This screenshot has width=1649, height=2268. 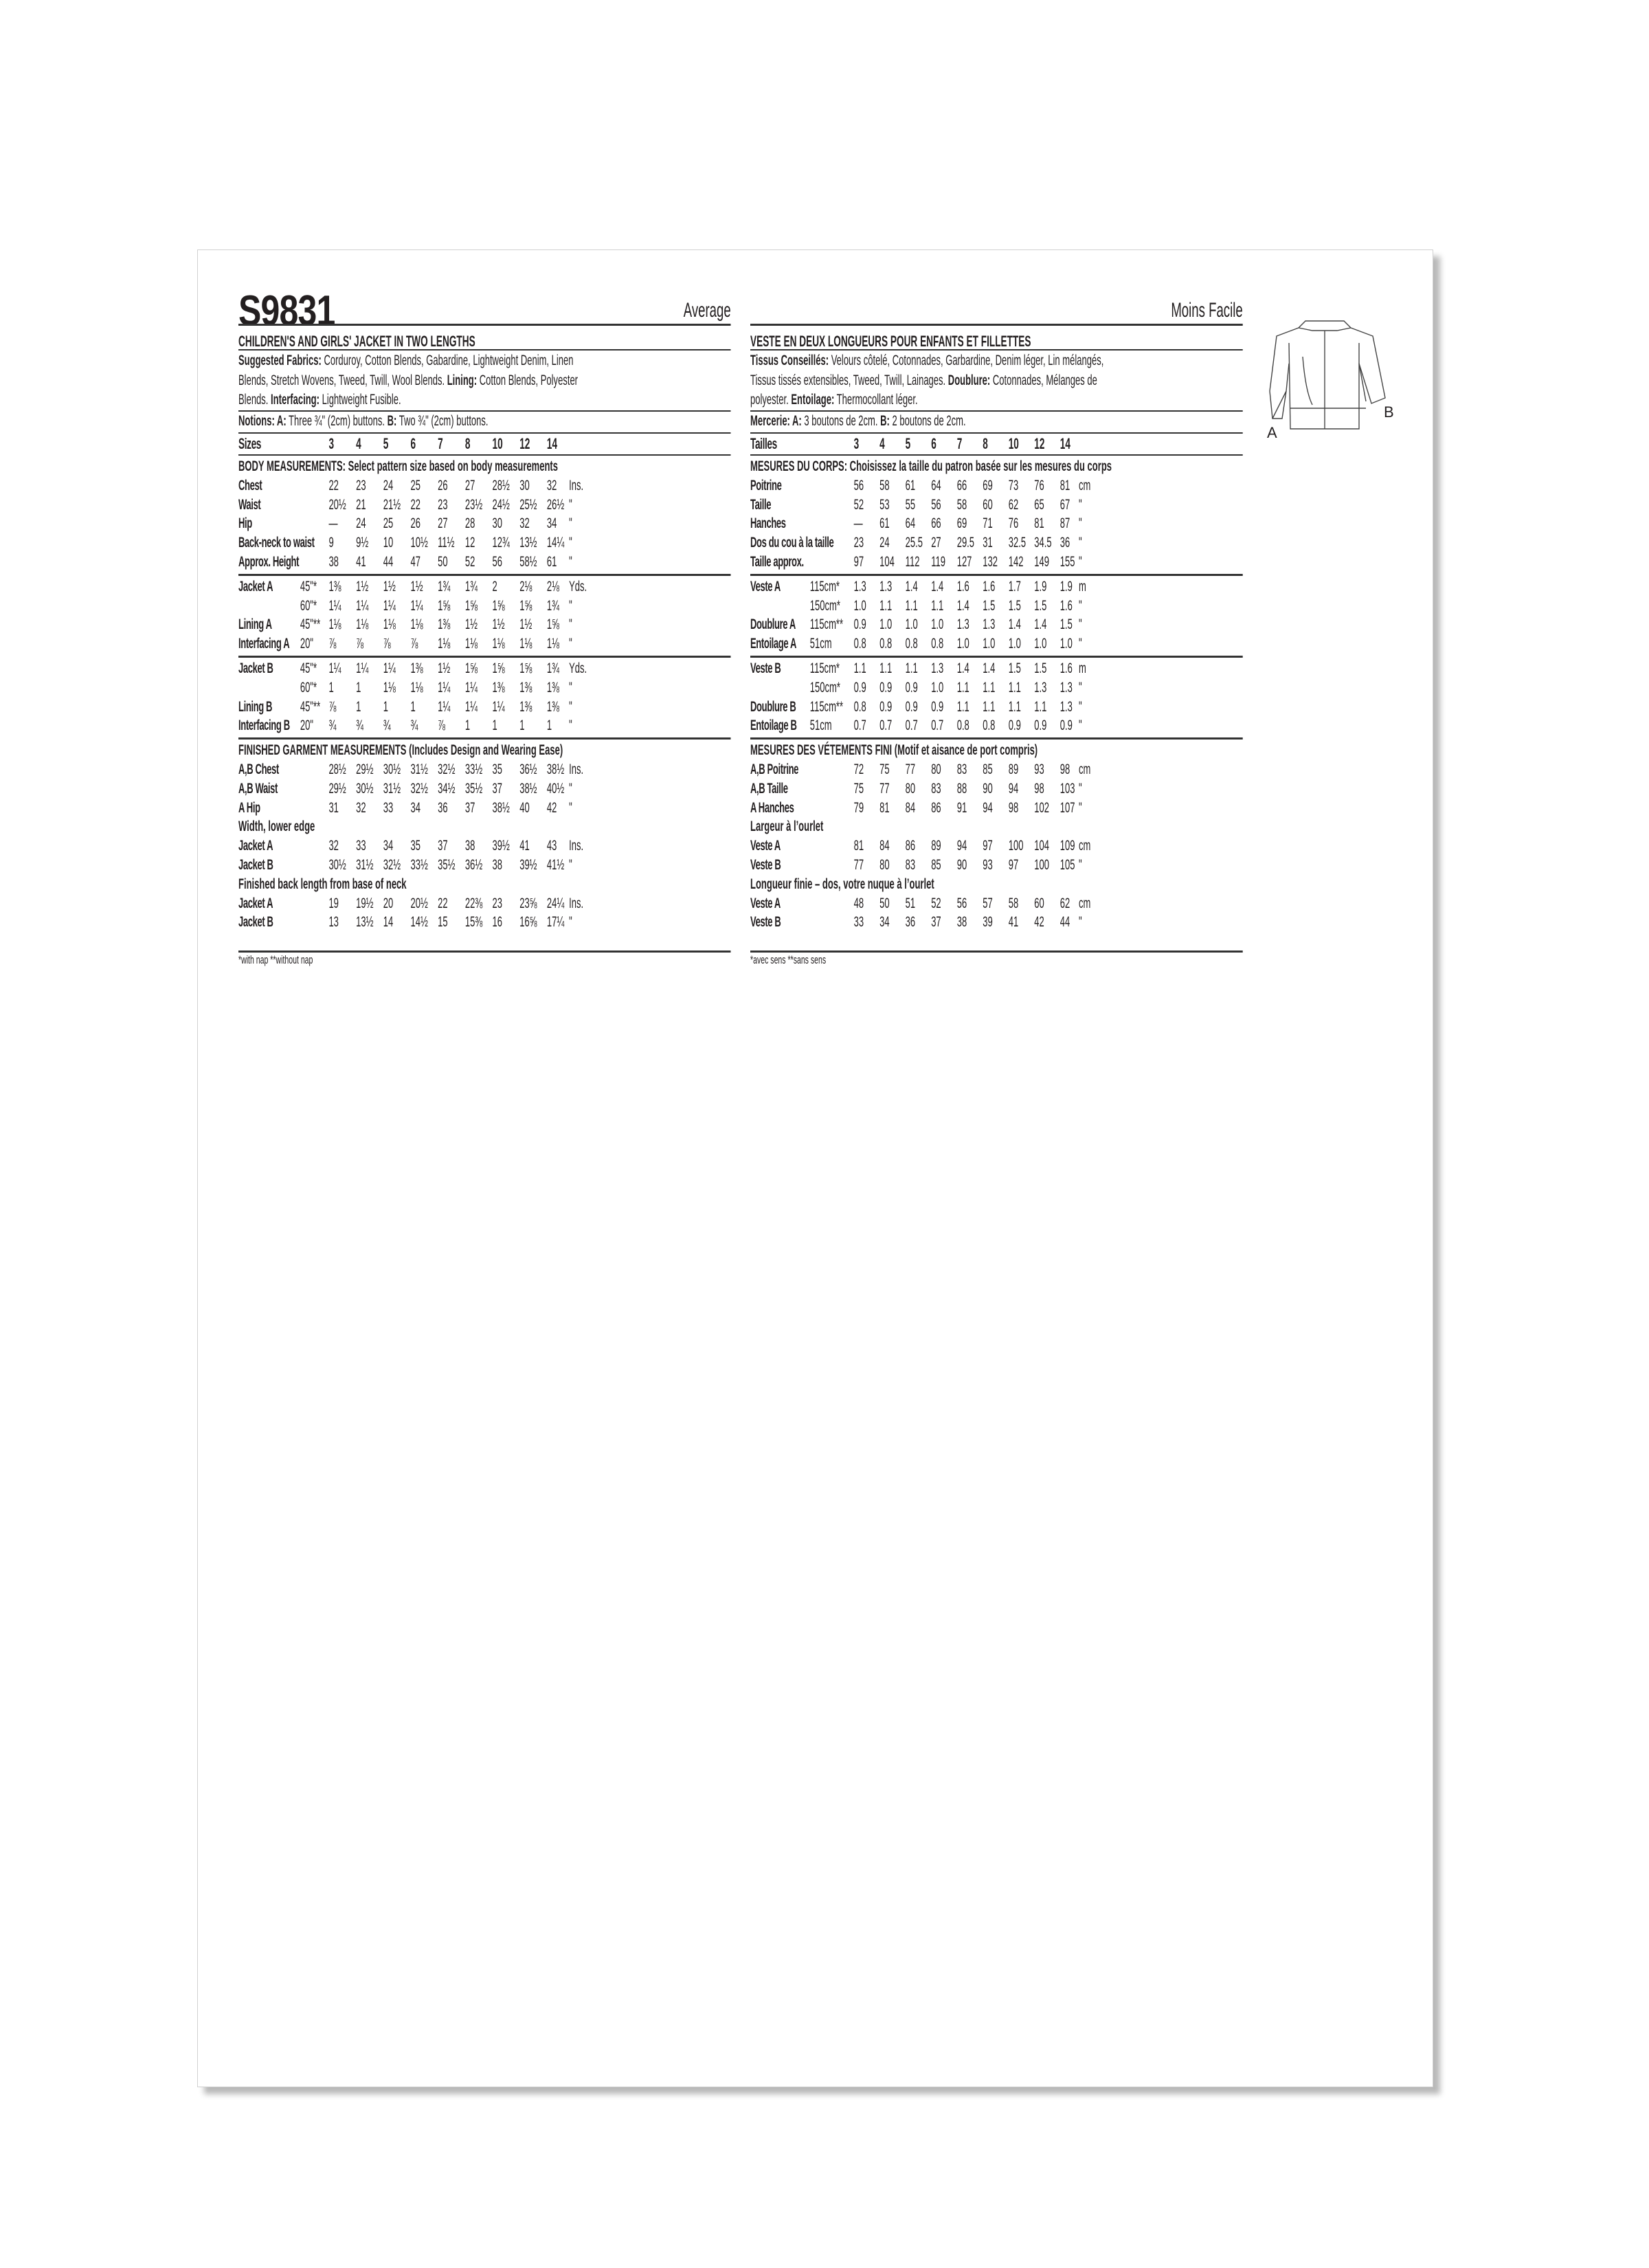 I want to click on table-row: Jacket A 19 19½ 20 20½ 22 22⅜ 23 23⅝ 24¼ Ins., so click(x=484, y=904).